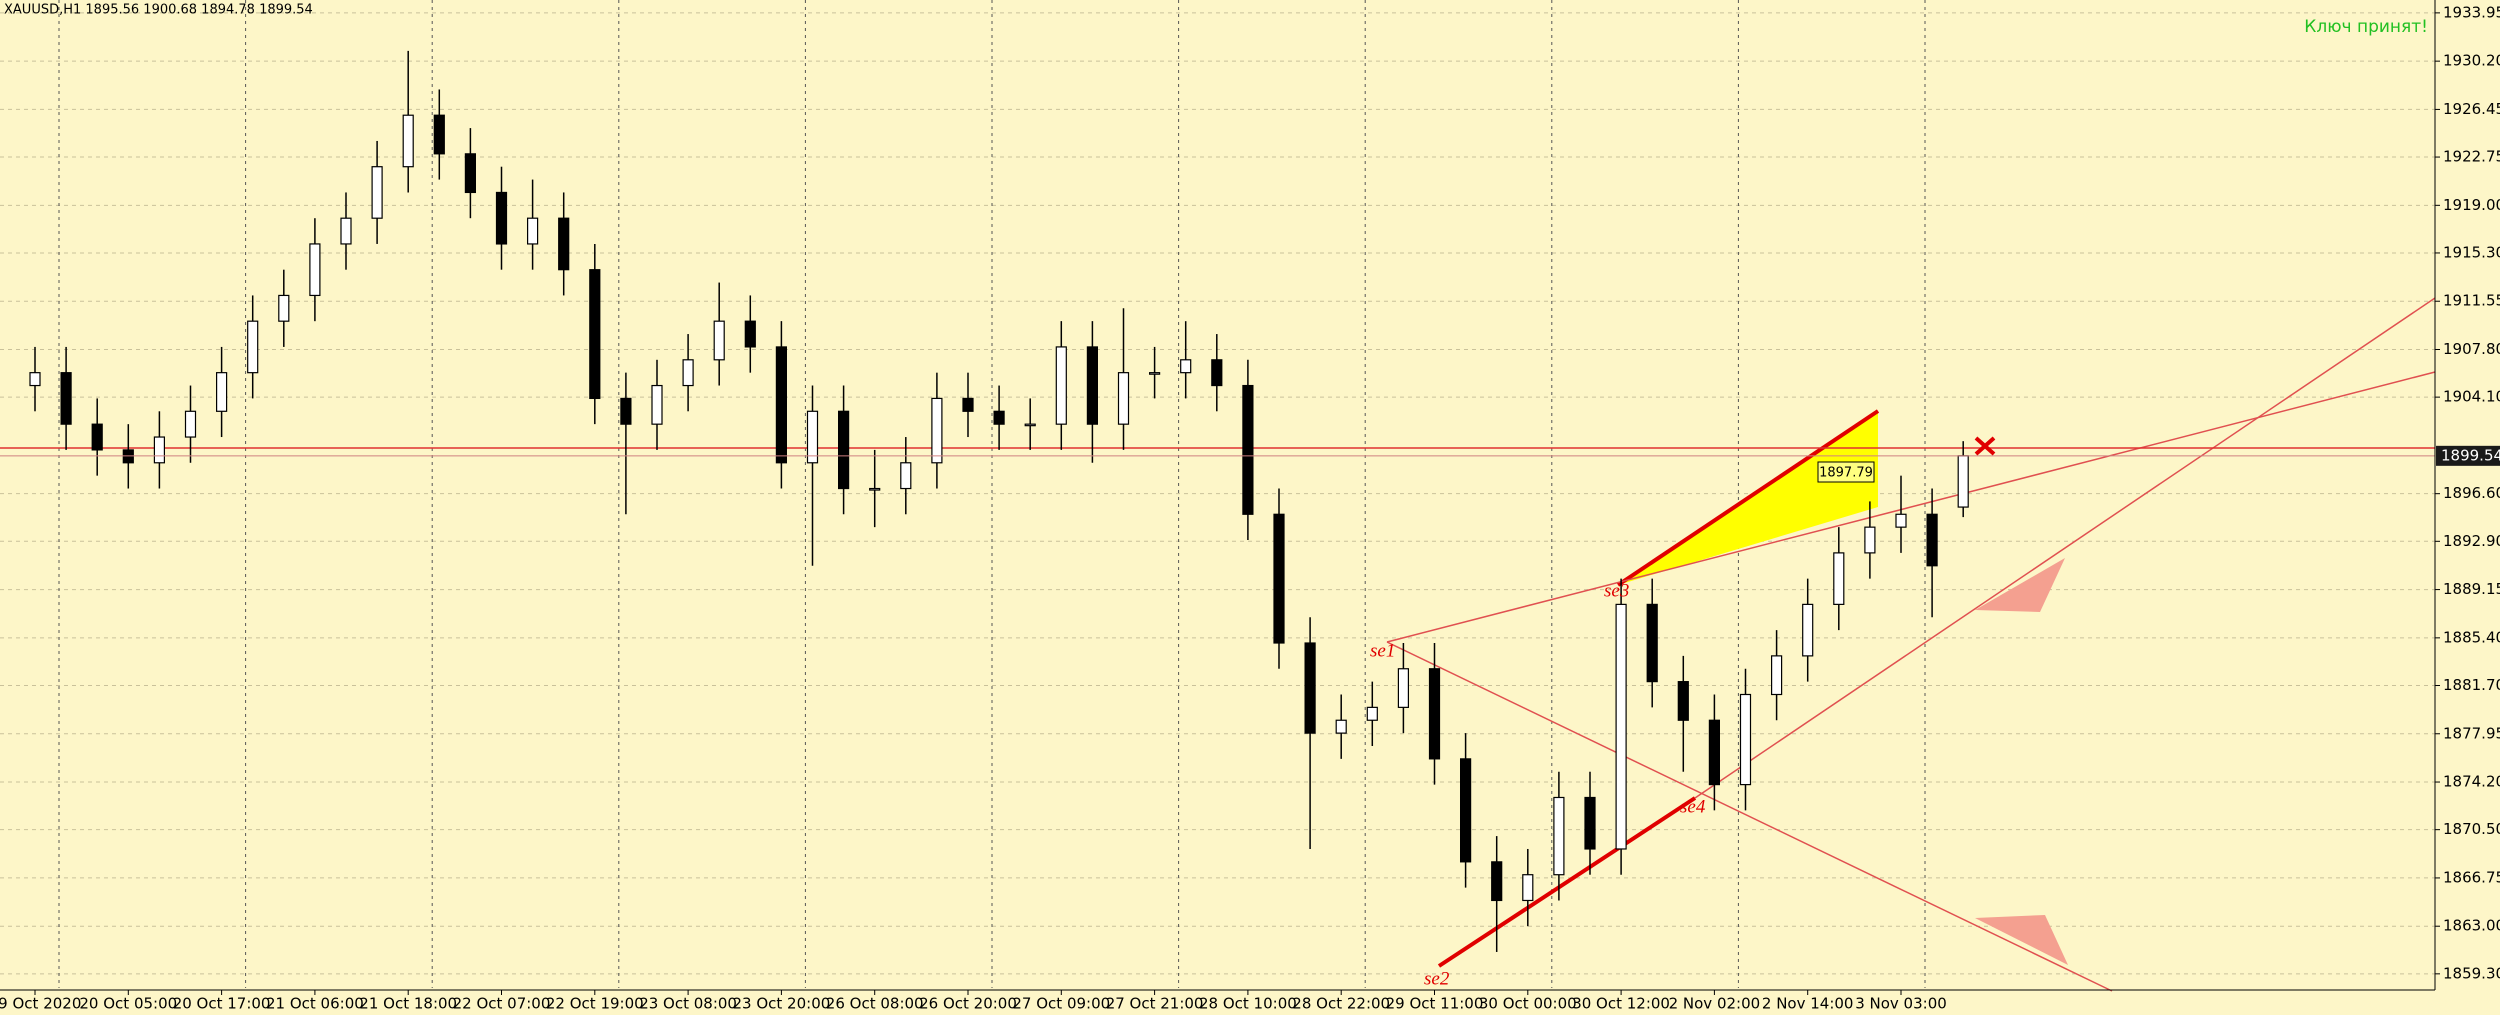 The height and width of the screenshot is (1015, 2500). What do you see at coordinates (2471, 252) in the screenshot?
I see `y-tick-label: 1915.30` at bounding box center [2471, 252].